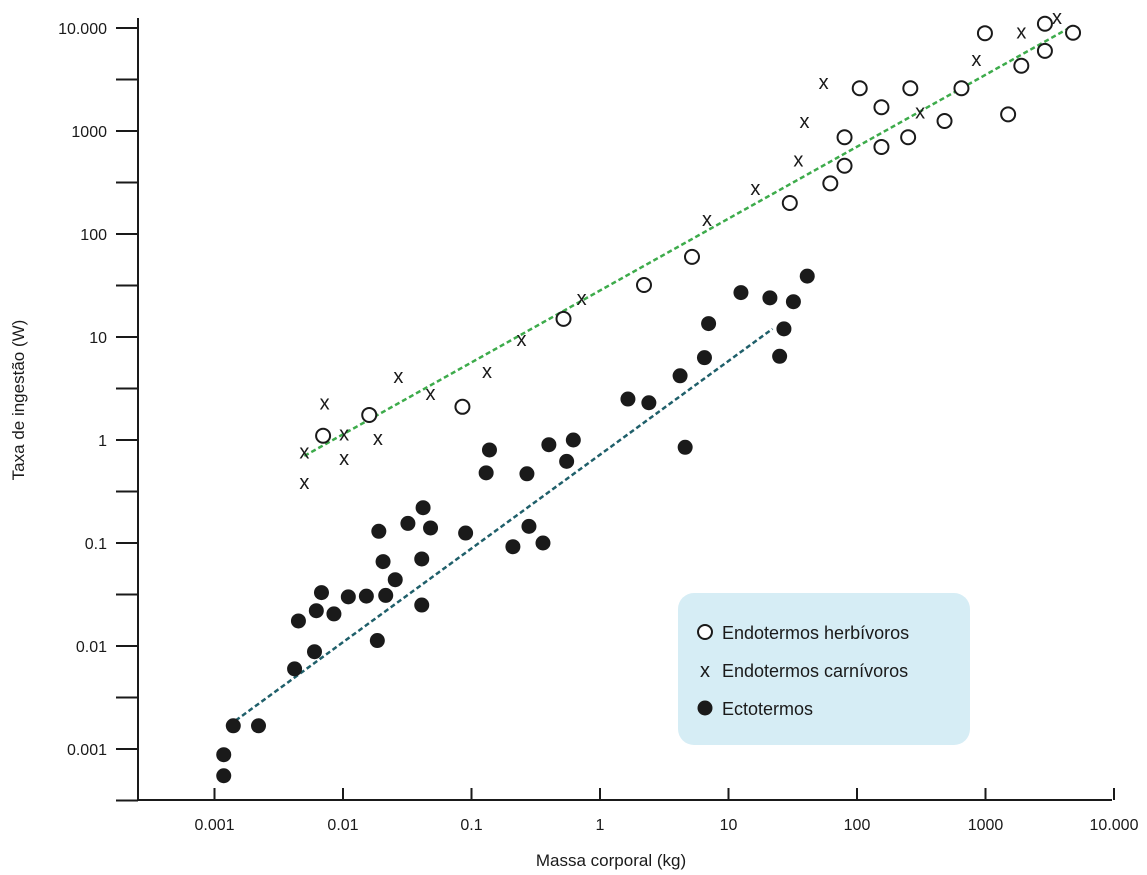 The image size is (1147, 875). What do you see at coordinates (857, 825) in the screenshot?
I see `x-tick-label: 100` at bounding box center [857, 825].